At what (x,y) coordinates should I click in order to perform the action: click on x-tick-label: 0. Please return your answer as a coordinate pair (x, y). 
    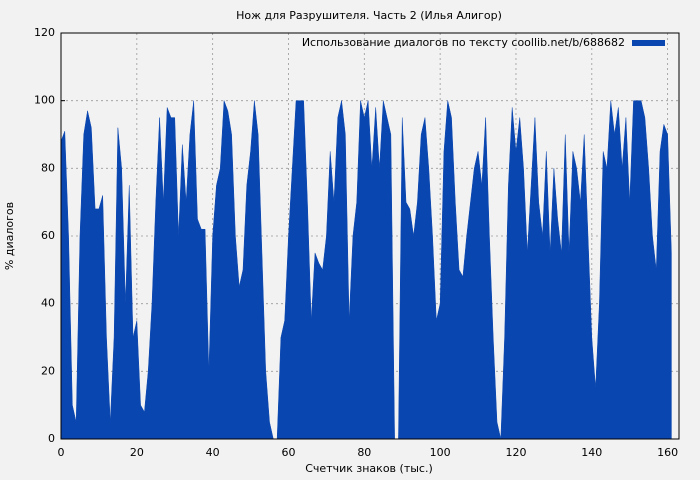
    Looking at the image, I should click on (61, 452).